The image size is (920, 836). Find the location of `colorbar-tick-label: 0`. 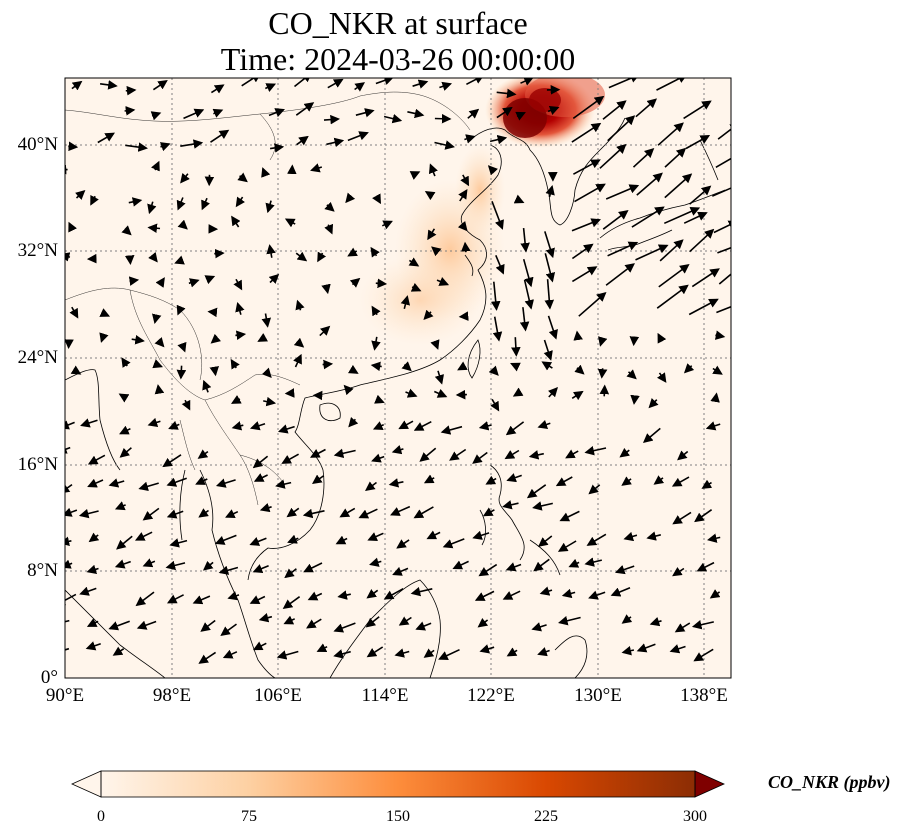

colorbar-tick-label: 0 is located at coordinates (101, 816).